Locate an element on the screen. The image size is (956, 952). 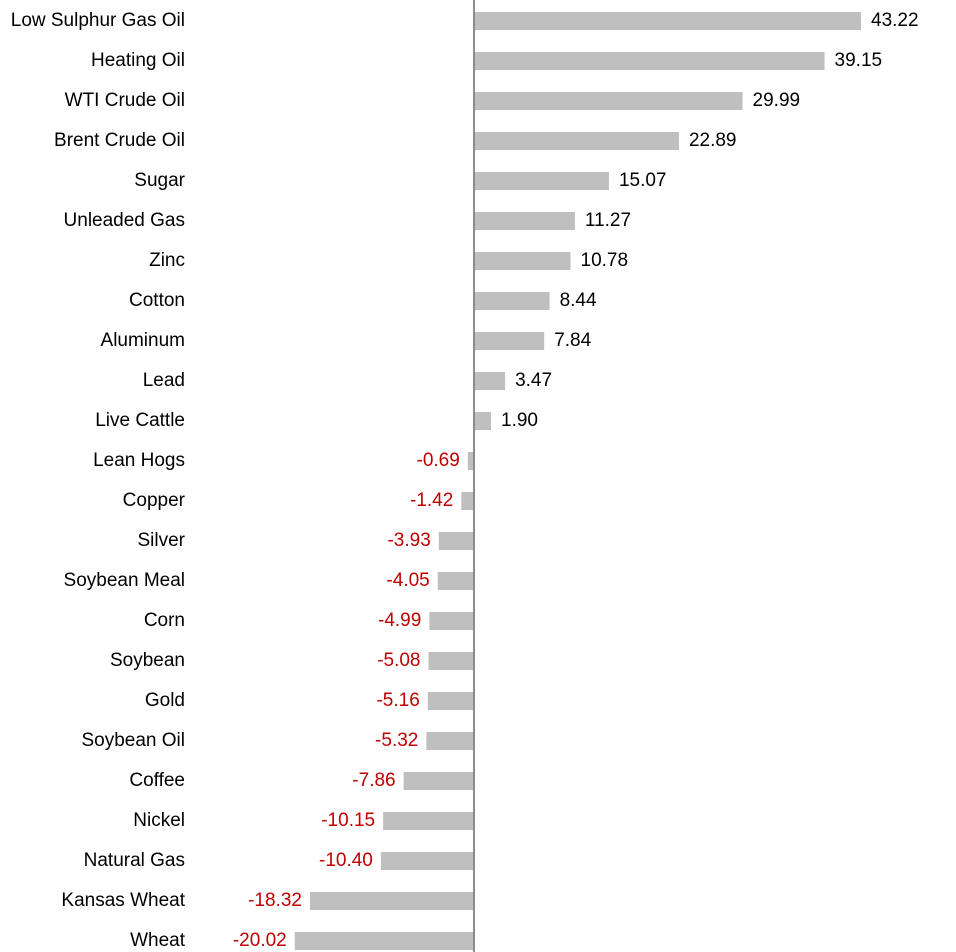
value-label: 1.90 is located at coordinates (519, 420).